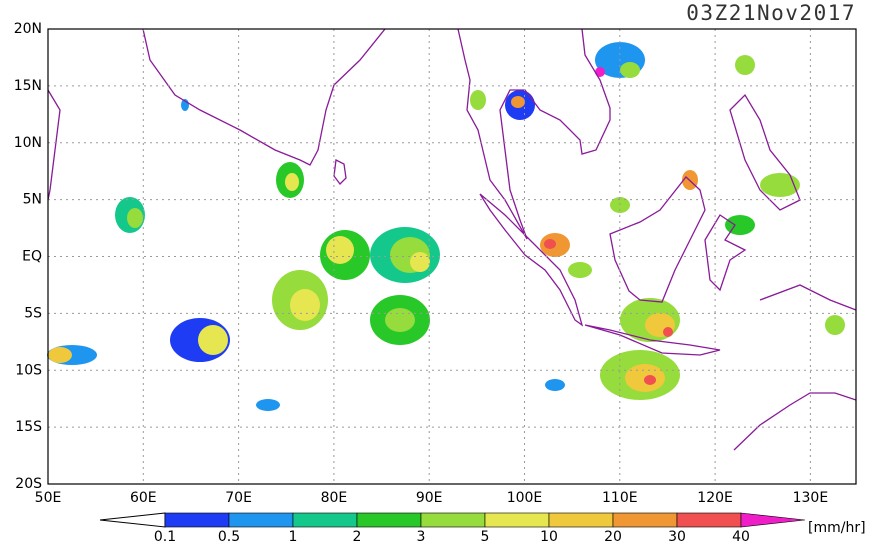 The height and width of the screenshot is (544, 880). I want to click on lon-label: 70E, so click(238, 498).